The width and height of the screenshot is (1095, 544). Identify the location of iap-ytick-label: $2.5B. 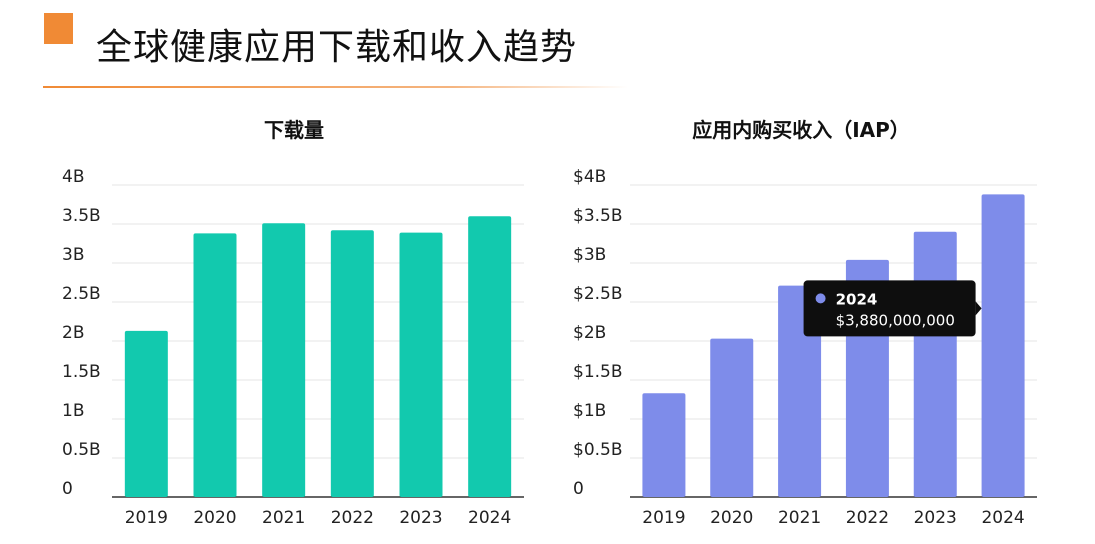
(598, 294).